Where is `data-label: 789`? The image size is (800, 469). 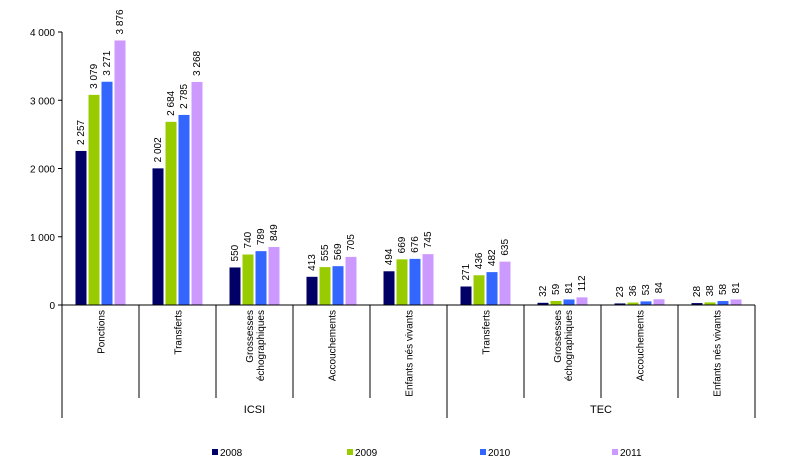
data-label: 789 is located at coordinates (261, 236).